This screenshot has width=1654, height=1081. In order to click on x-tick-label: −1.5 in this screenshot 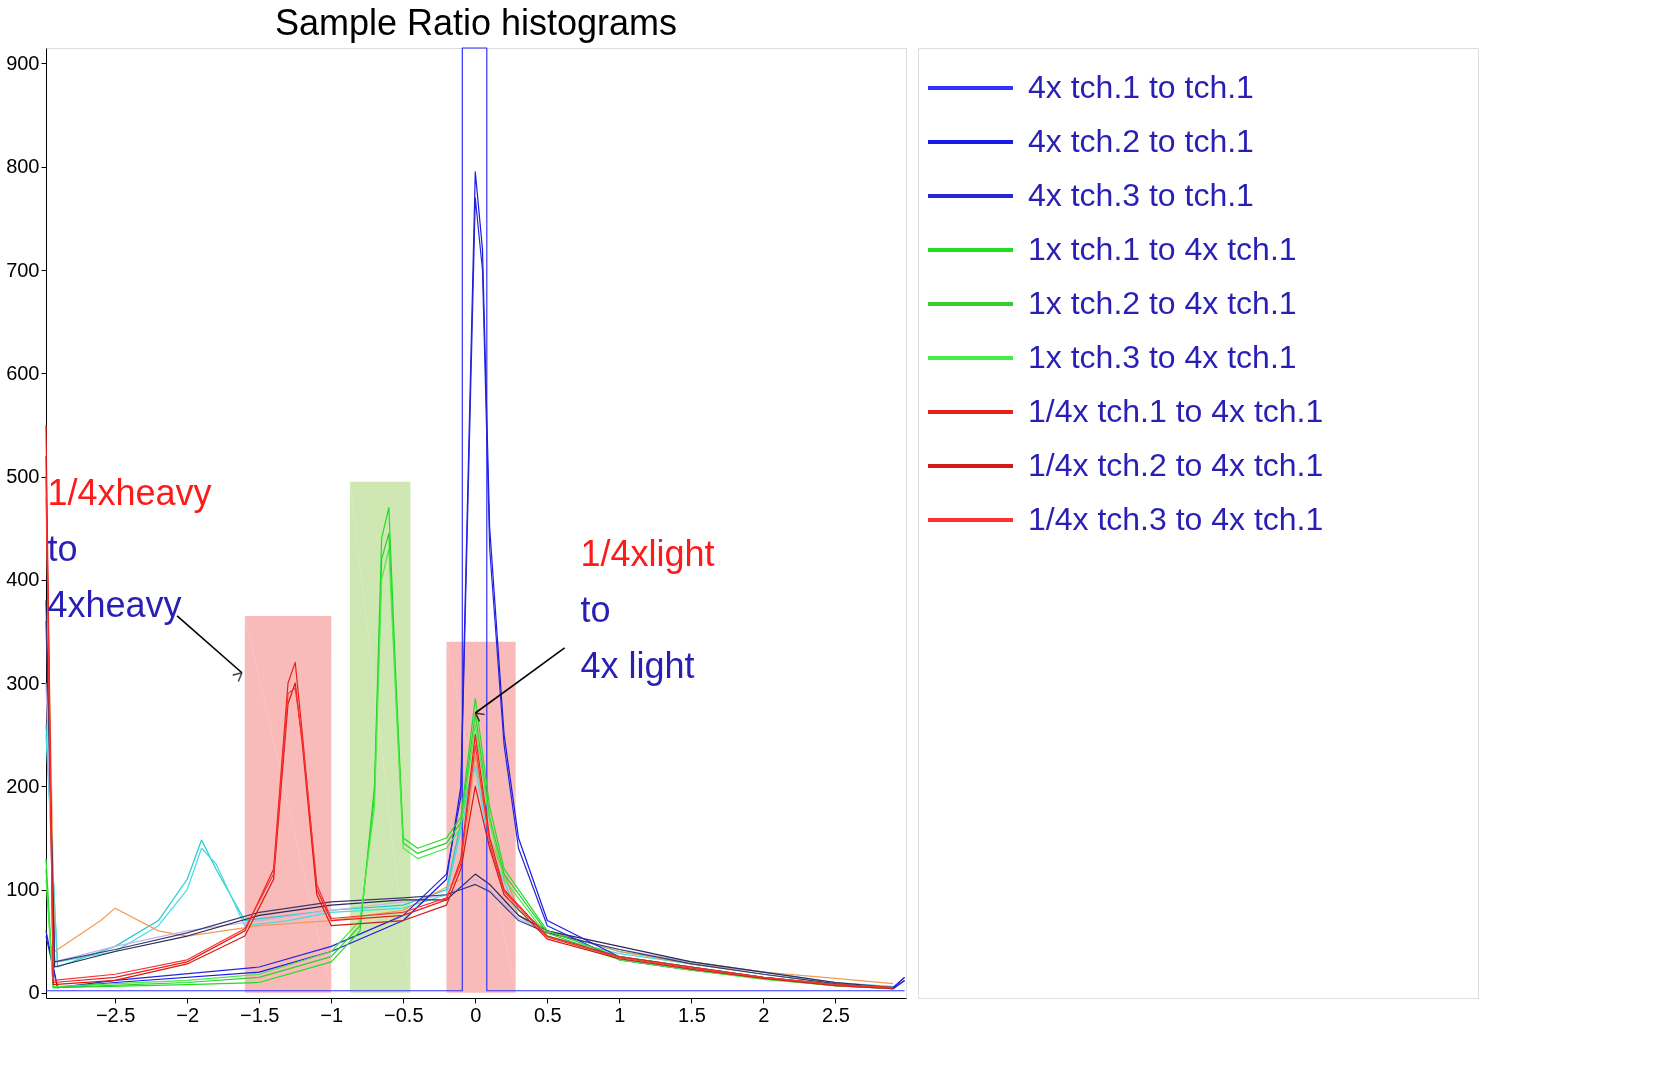, I will do `click(259, 1014)`.